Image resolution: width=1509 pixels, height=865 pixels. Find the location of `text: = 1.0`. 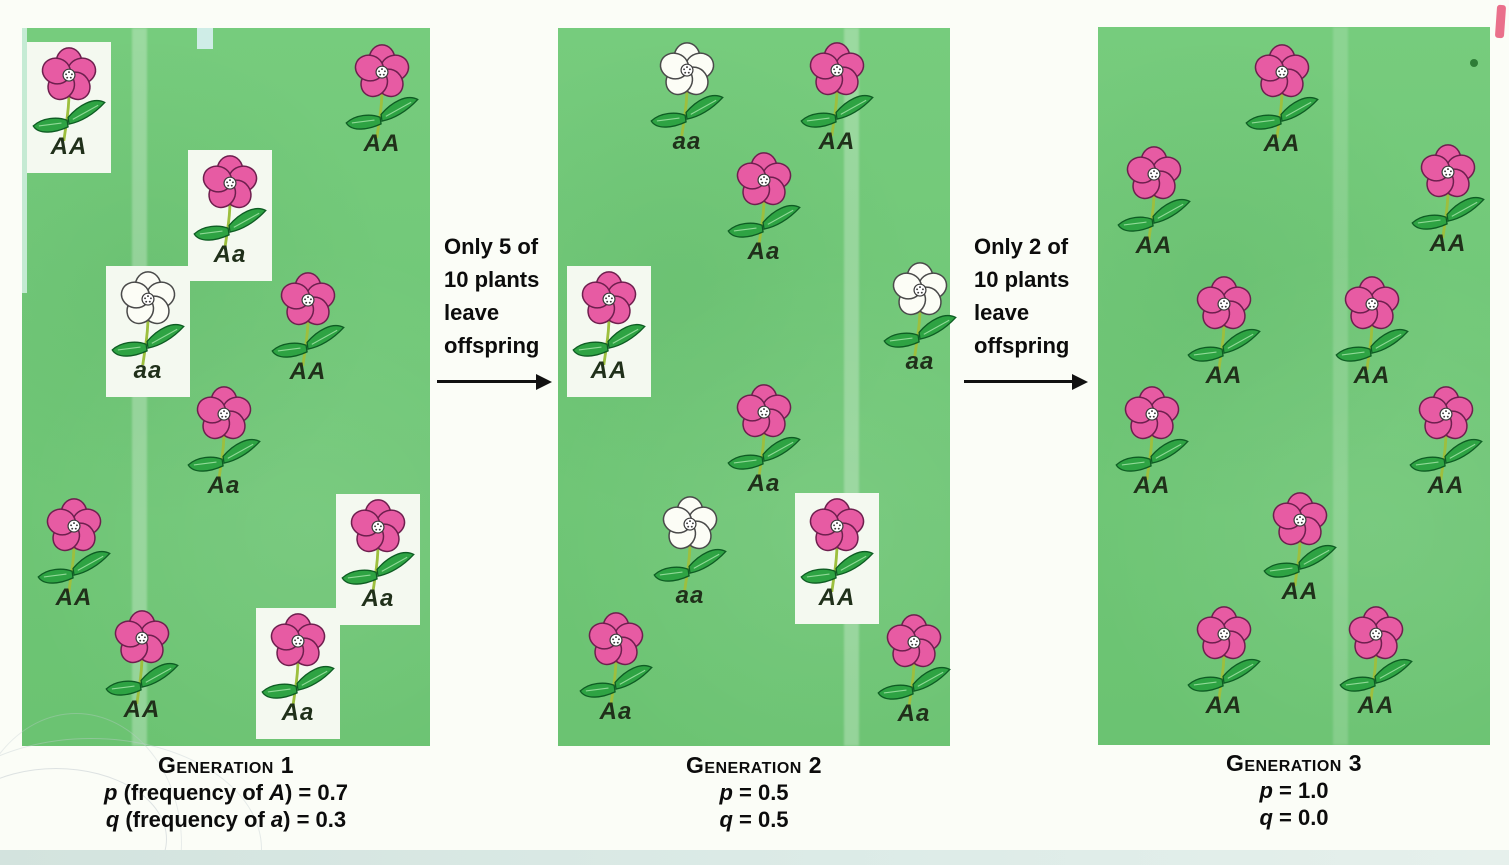

text: = 1.0 is located at coordinates (1300, 790).